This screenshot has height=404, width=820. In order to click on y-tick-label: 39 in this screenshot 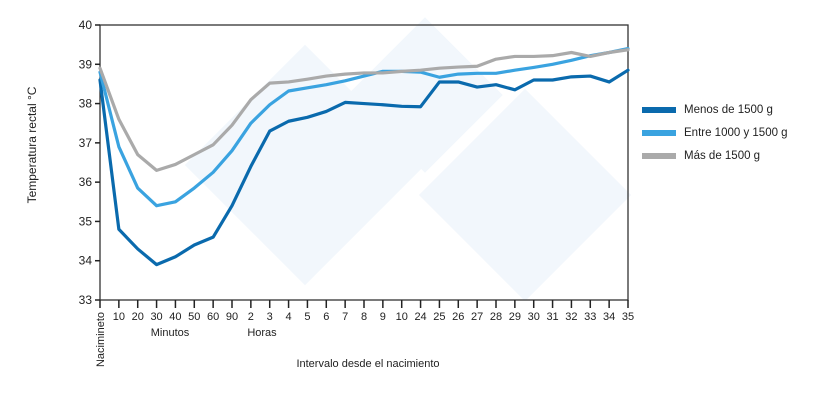, I will do `click(86, 64)`.